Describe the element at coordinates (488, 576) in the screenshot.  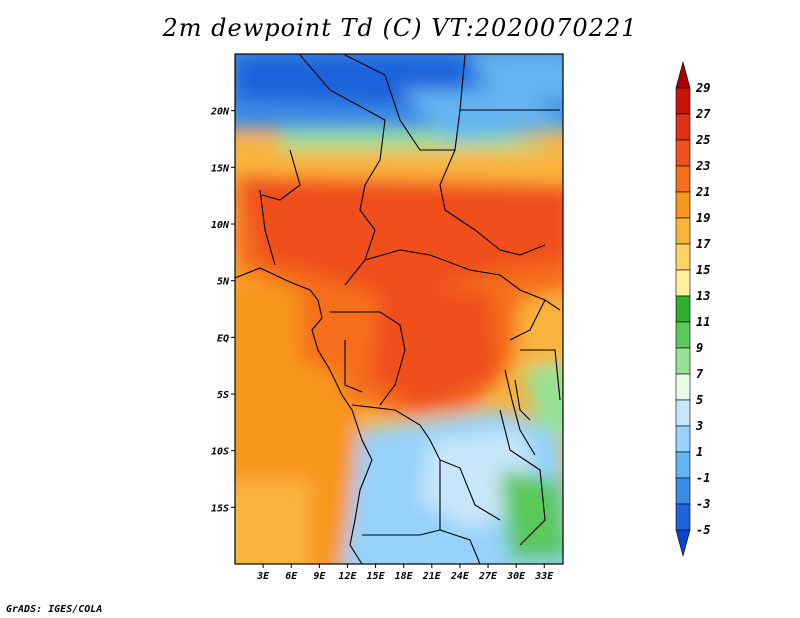
I see `lon-tick-label: 27E` at that location.